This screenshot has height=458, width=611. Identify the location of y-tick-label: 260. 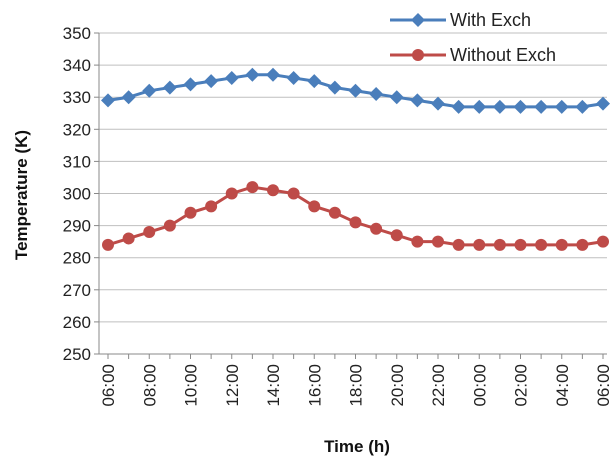
(77, 322).